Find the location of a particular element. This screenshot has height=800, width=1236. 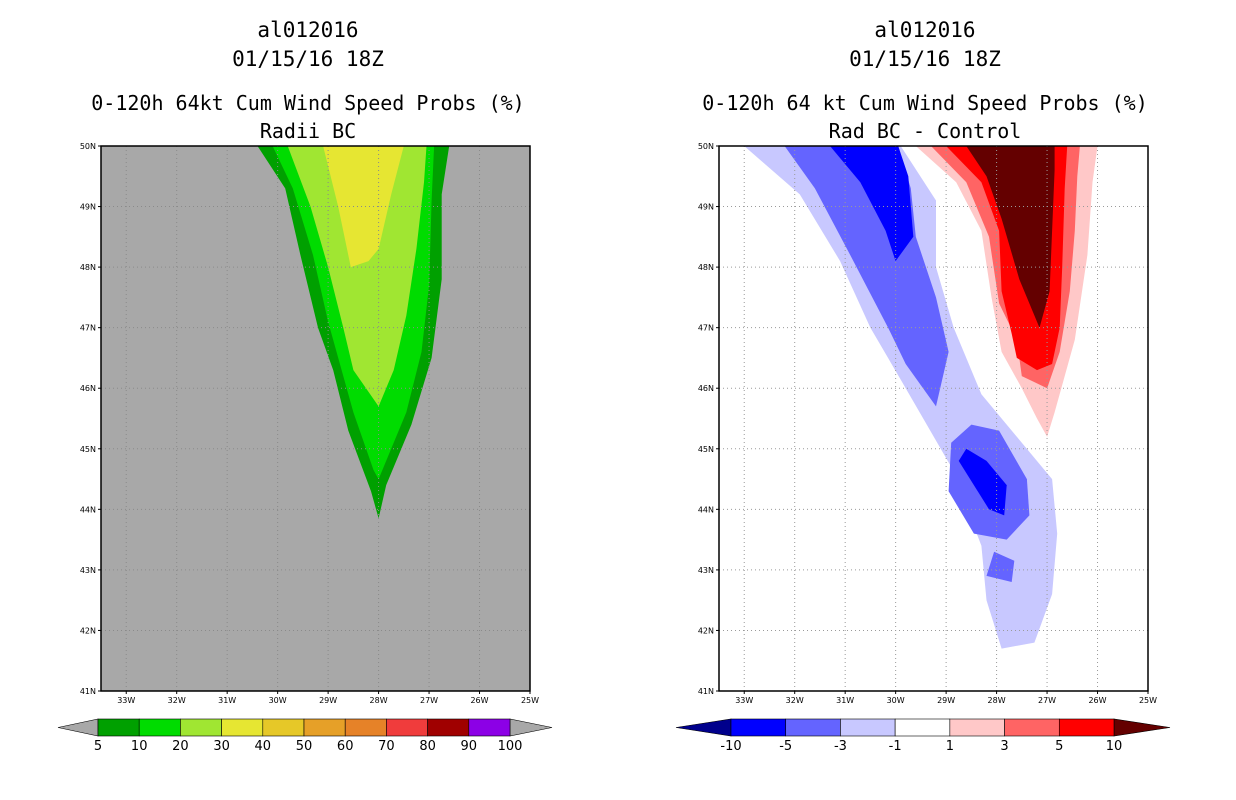

colorbar-label: -10 is located at coordinates (730, 746).